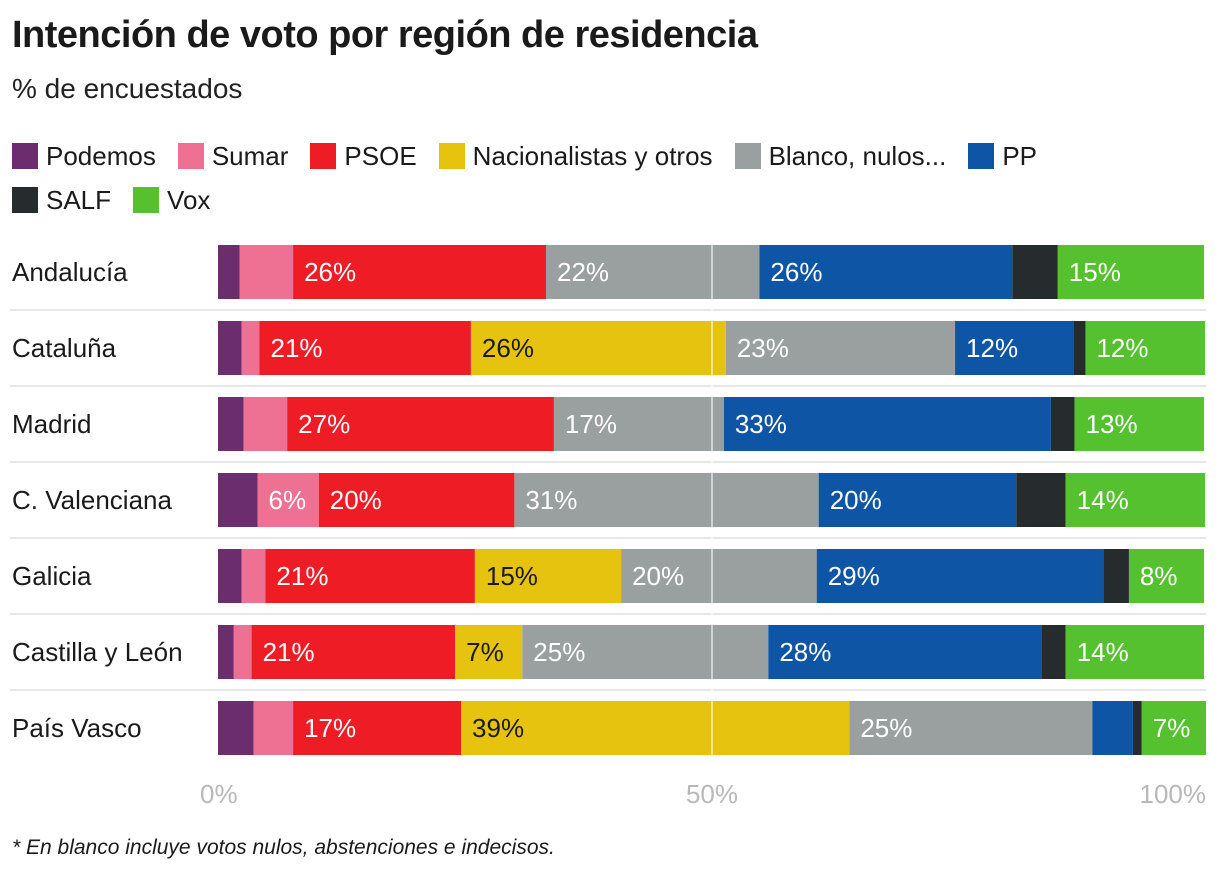 Image resolution: width=1220 pixels, height=884 pixels. Describe the element at coordinates (763, 348) in the screenshot. I see `data-label: 23%` at that location.